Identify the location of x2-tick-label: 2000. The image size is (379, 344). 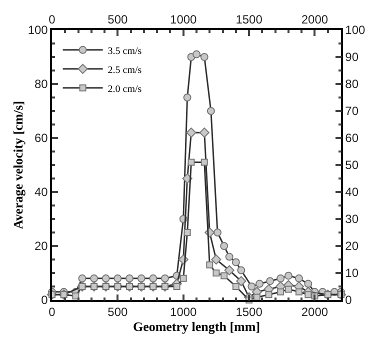
(314, 312).